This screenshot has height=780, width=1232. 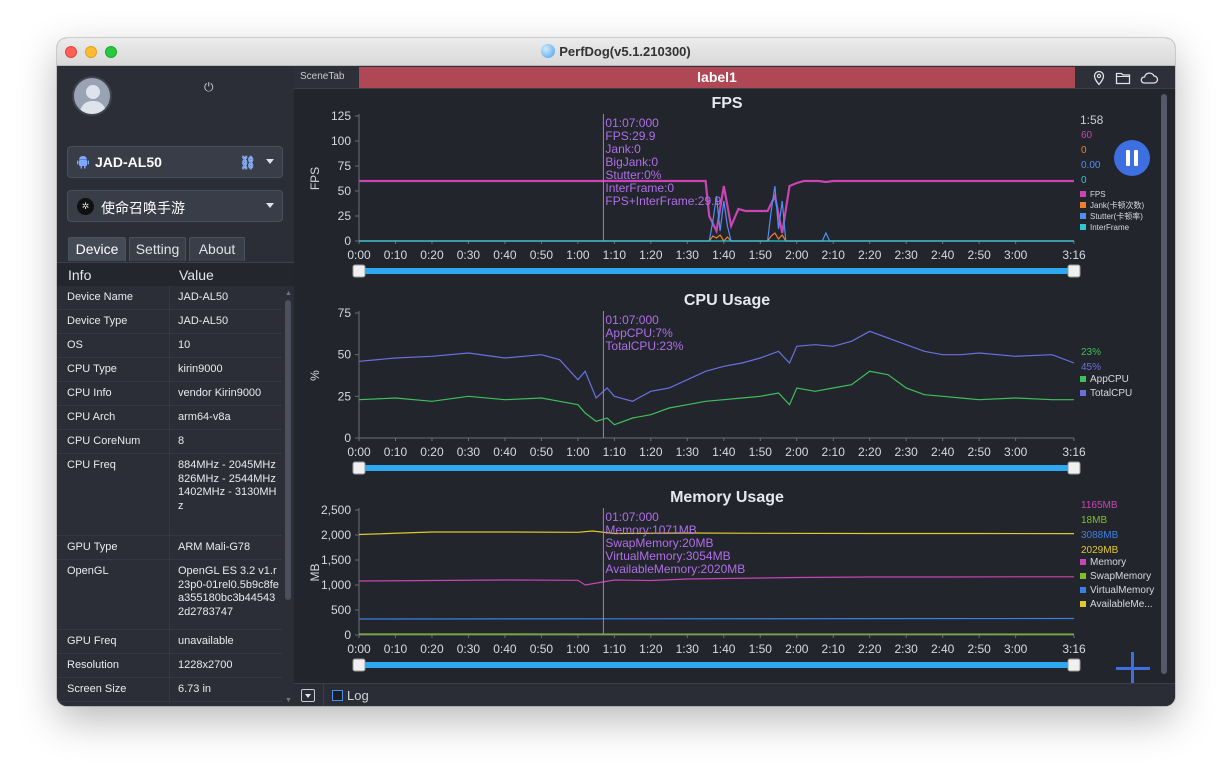 I want to click on android-icon, so click(x=83, y=162).